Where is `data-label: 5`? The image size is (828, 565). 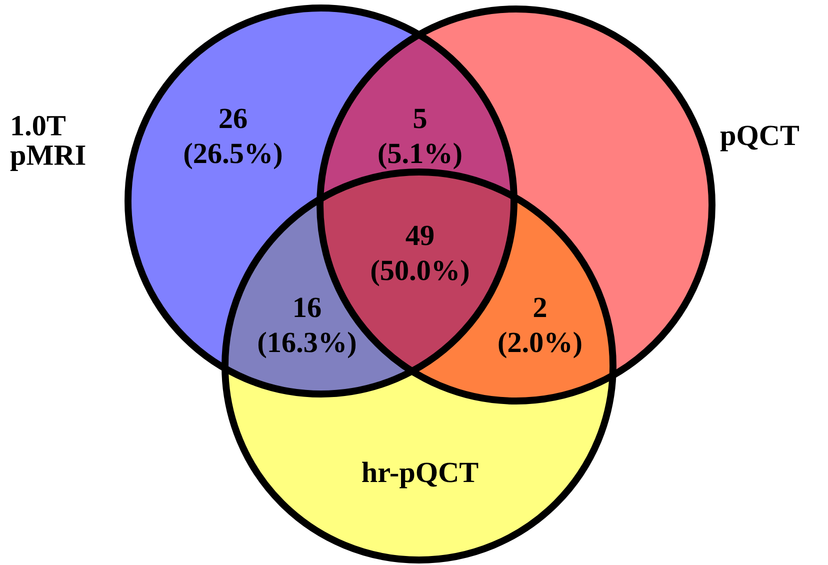
data-label: 5 is located at coordinates (420, 118).